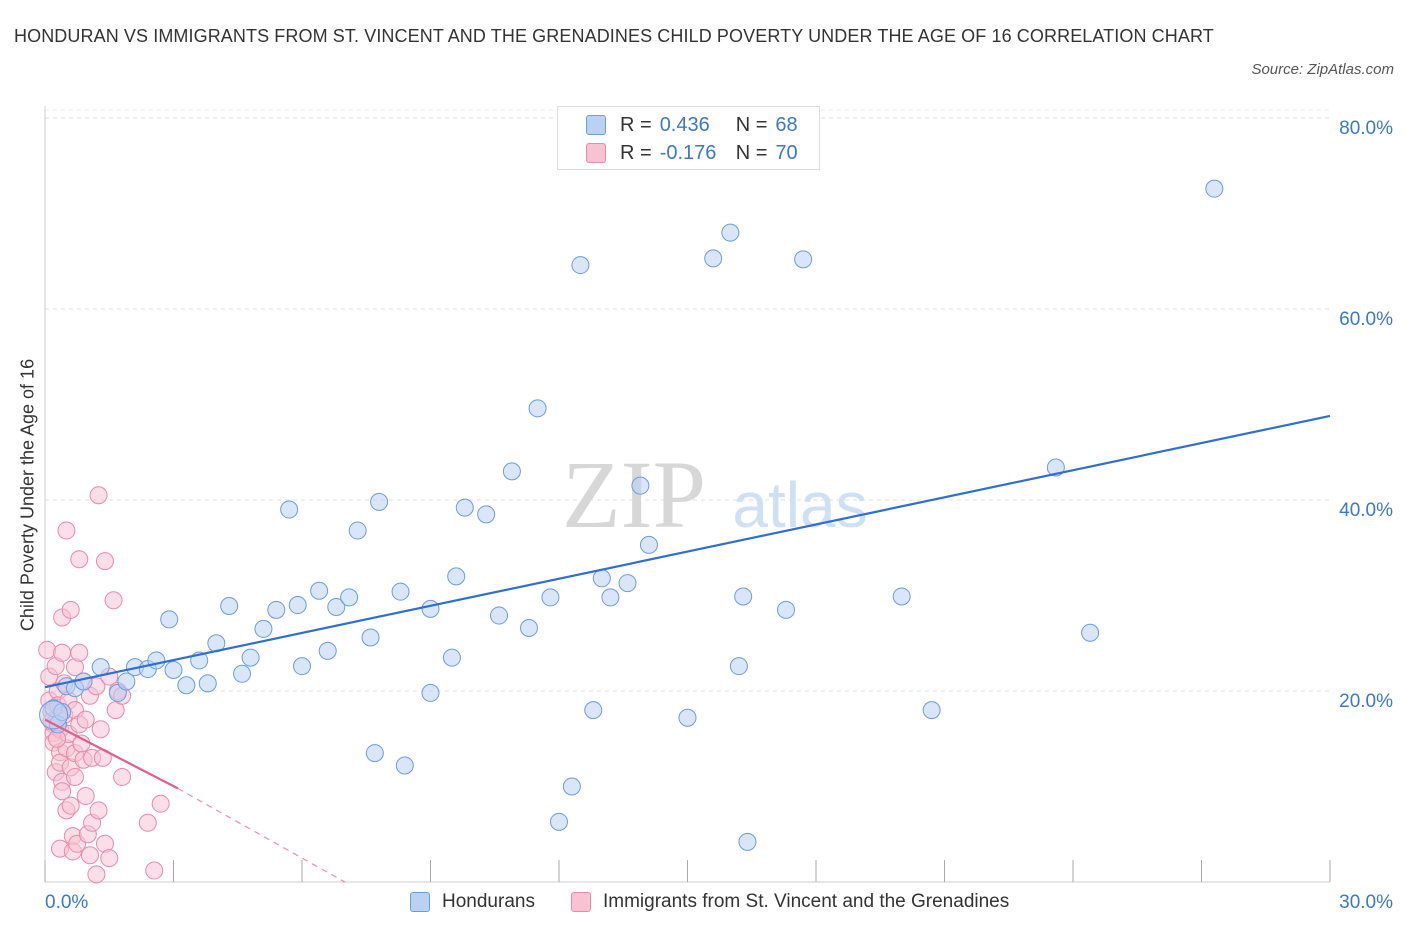  What do you see at coordinates (684, 124) in the screenshot?
I see `legend-r-value: 0.436` at bounding box center [684, 124].